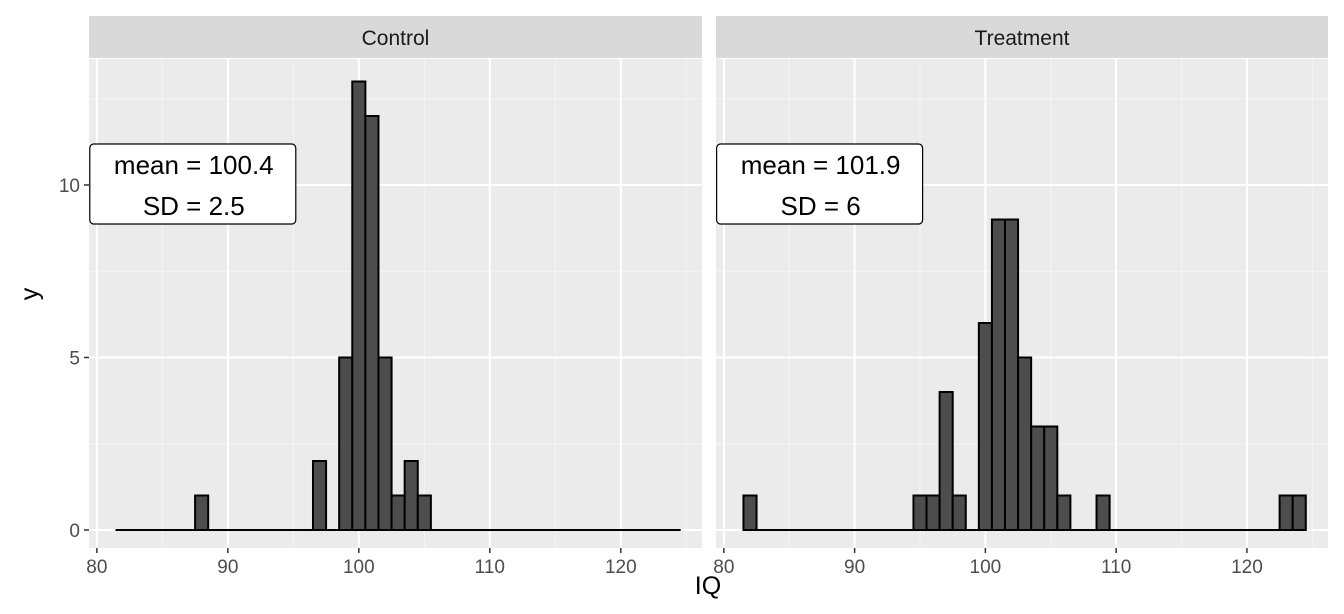  I want to click on annotation-mean: mean = 101.9, so click(821, 165).